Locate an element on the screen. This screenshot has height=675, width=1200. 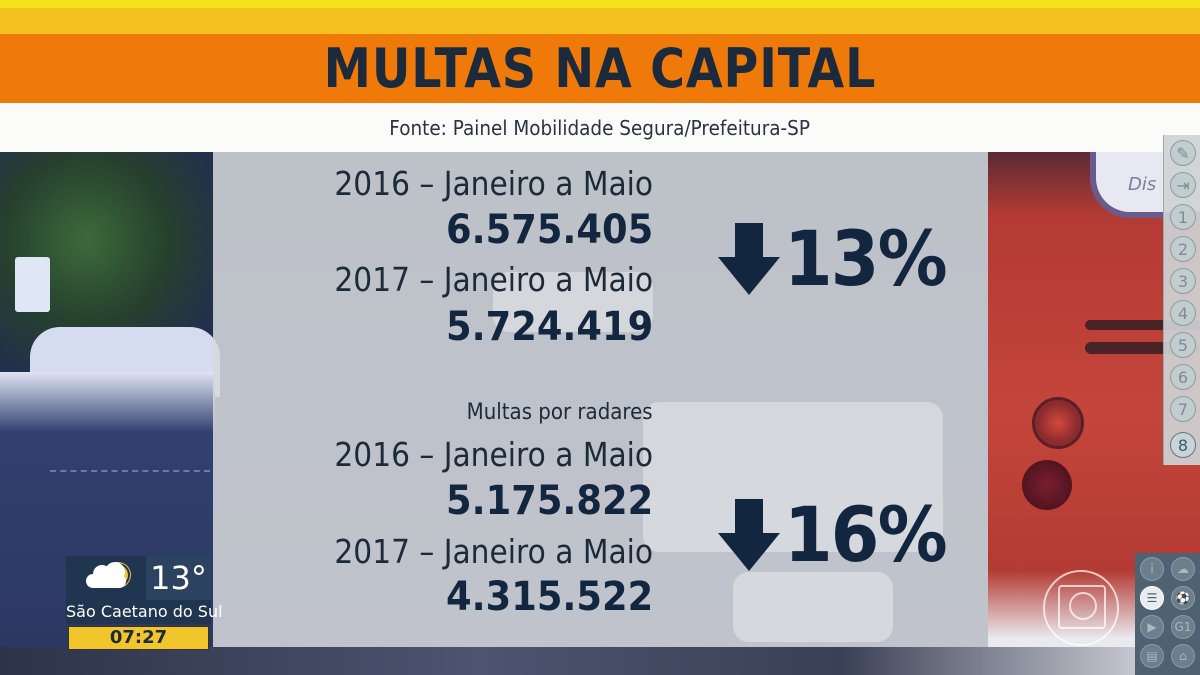
radar-change-percent: 16% is located at coordinates (866, 534).